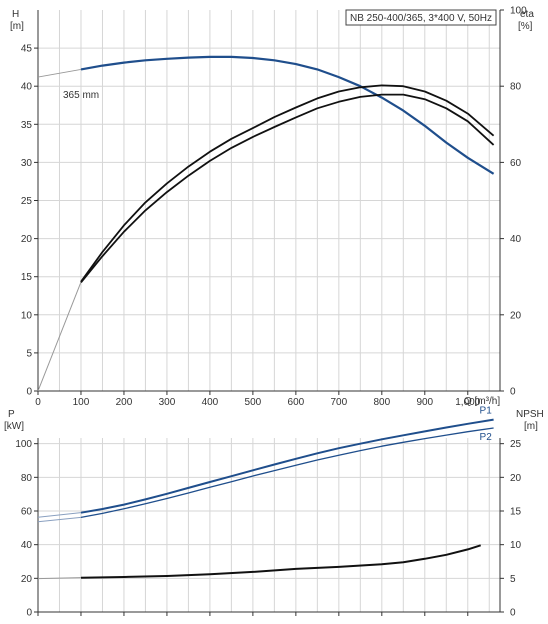  What do you see at coordinates (530, 414) in the screenshot?
I see `npsh-axis-label: NPSH` at bounding box center [530, 414].